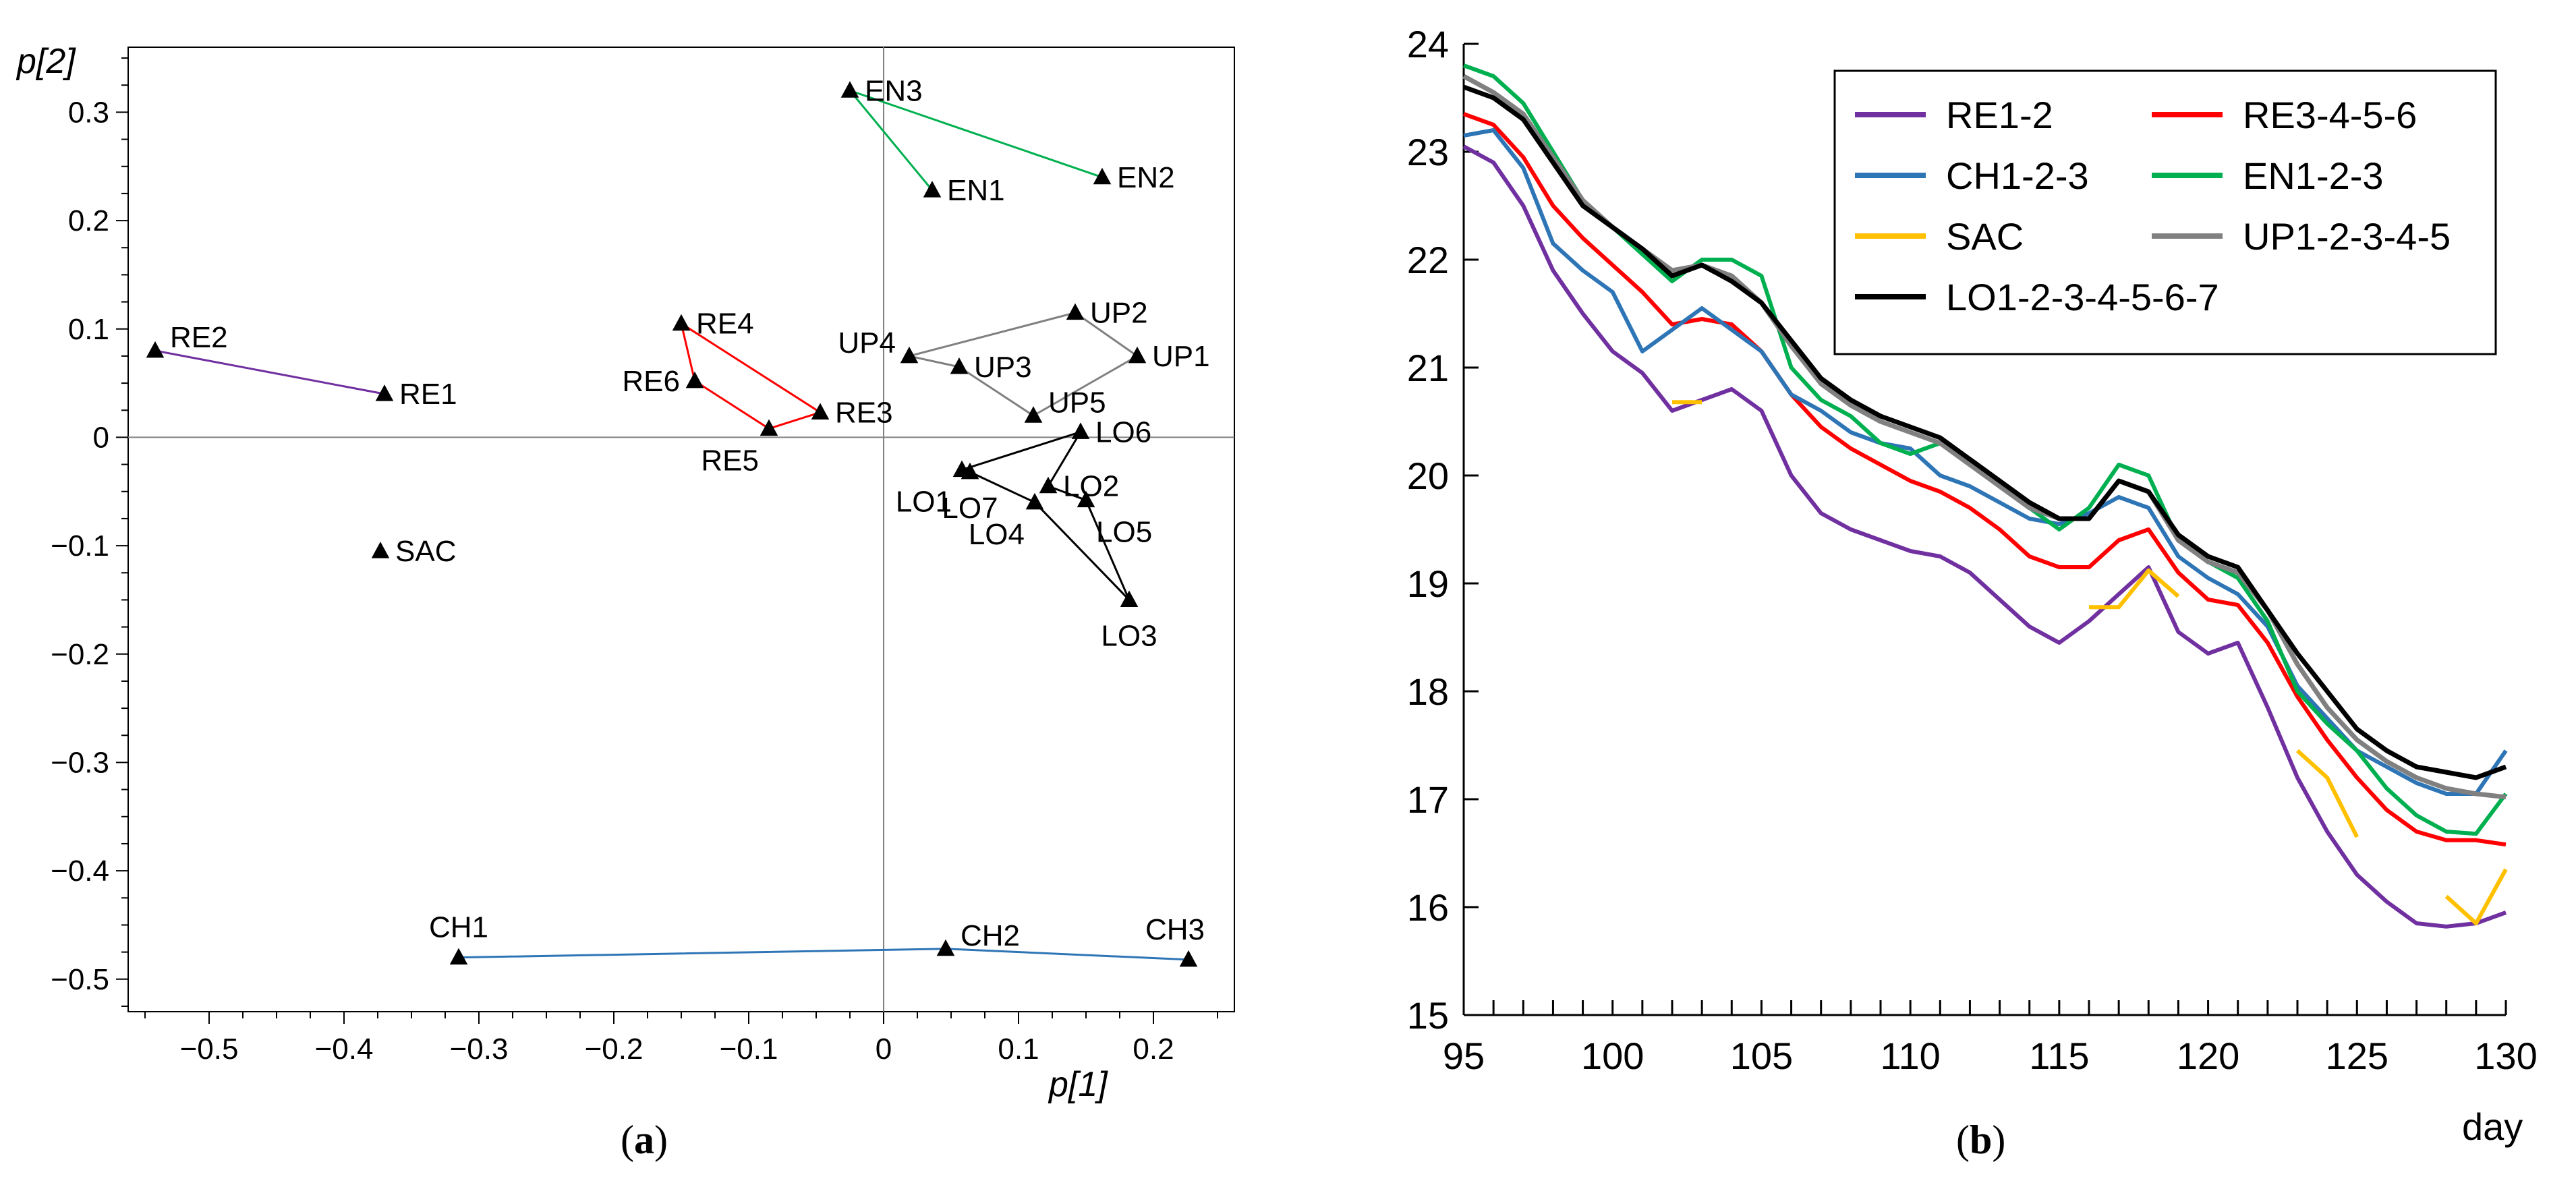 Image resolution: width=2576 pixels, height=1185 pixels. What do you see at coordinates (1428, 476) in the screenshot?
I see `panel-b-y-tick-label: 20` at bounding box center [1428, 476].